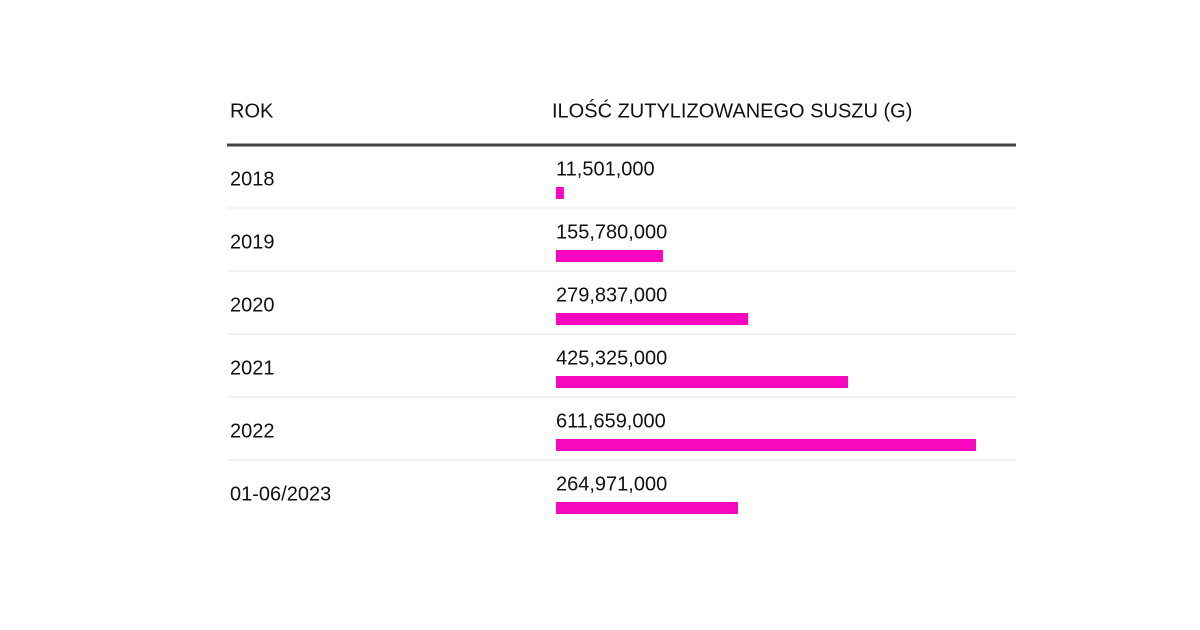  Describe the element at coordinates (252, 242) in the screenshot. I see `category-label: 2019` at that location.